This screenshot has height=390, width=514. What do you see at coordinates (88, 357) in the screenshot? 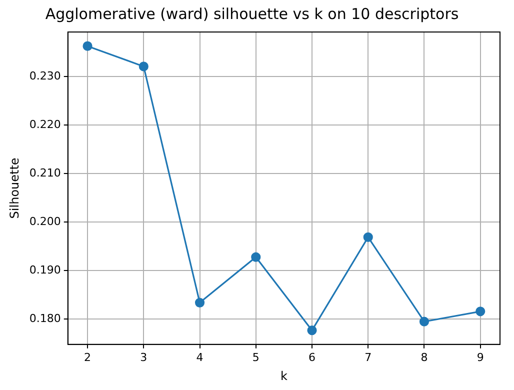
I see `x-tick-label: 2` at bounding box center [88, 357].